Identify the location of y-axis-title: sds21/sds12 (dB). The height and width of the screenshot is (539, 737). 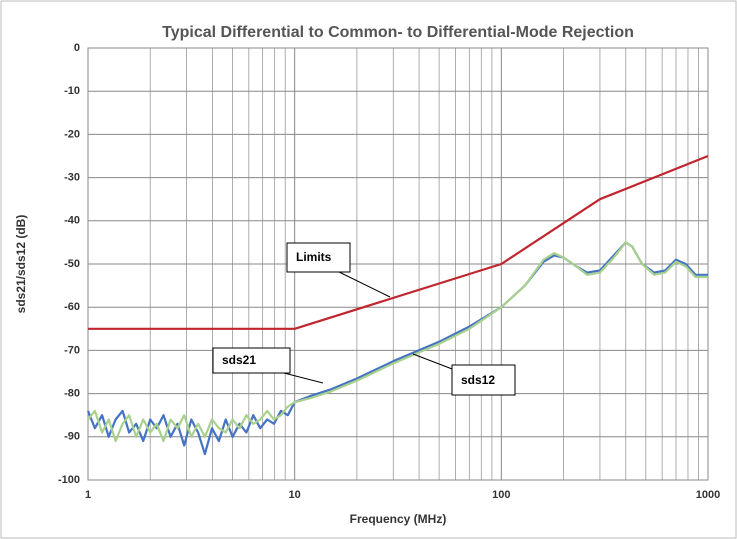
(21, 264).